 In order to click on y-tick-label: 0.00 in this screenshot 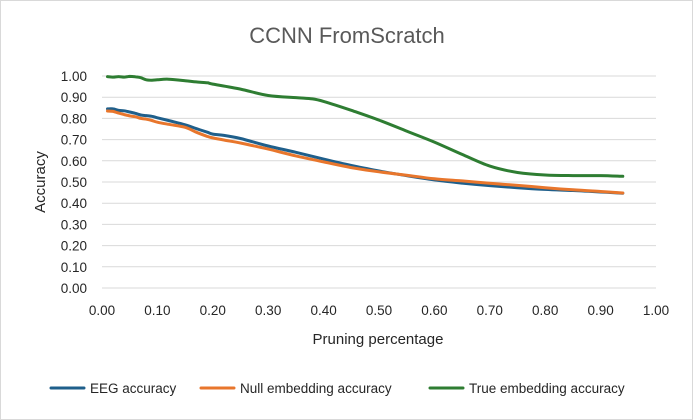, I will do `click(74, 288)`.